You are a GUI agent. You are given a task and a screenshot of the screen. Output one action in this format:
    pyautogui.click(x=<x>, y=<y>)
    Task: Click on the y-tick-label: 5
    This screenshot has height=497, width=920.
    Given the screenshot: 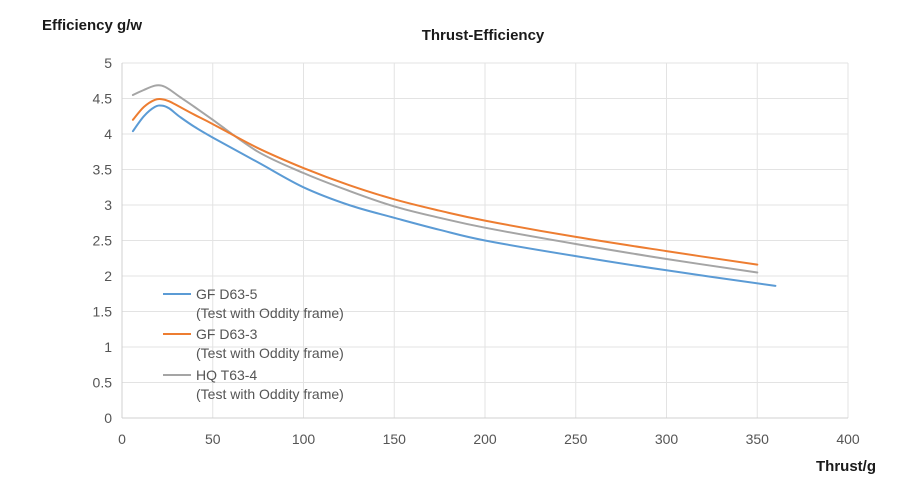 What is the action you would take?
    pyautogui.click(x=108, y=63)
    